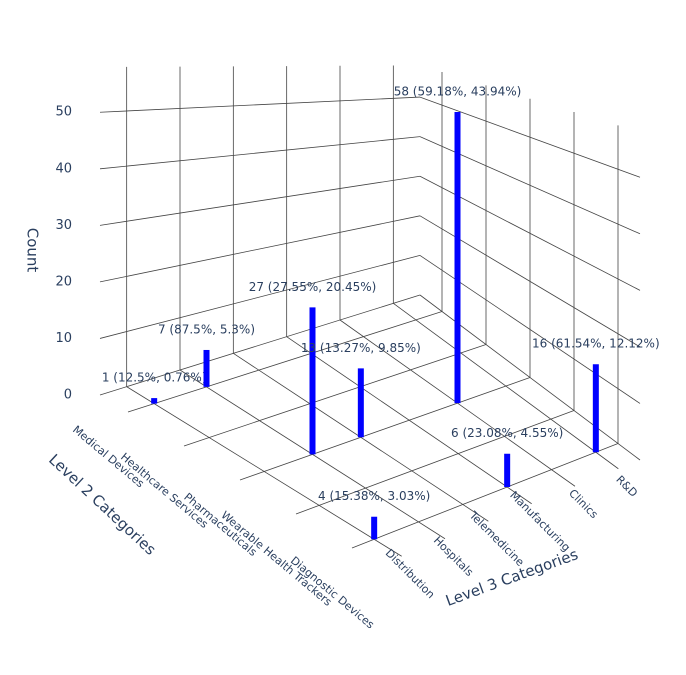 The width and height of the screenshot is (686, 675). I want to click on y-tick-label: Hospitals, so click(453, 556).